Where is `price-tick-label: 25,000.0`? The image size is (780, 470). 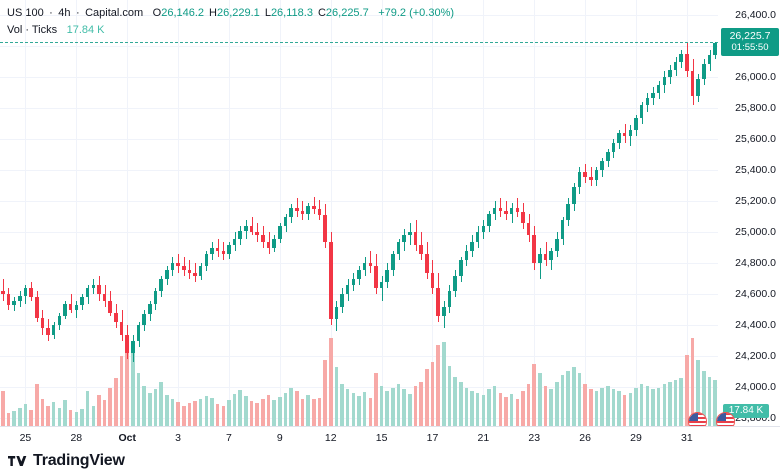
price-tick-label: 25,000.0 is located at coordinates (755, 232).